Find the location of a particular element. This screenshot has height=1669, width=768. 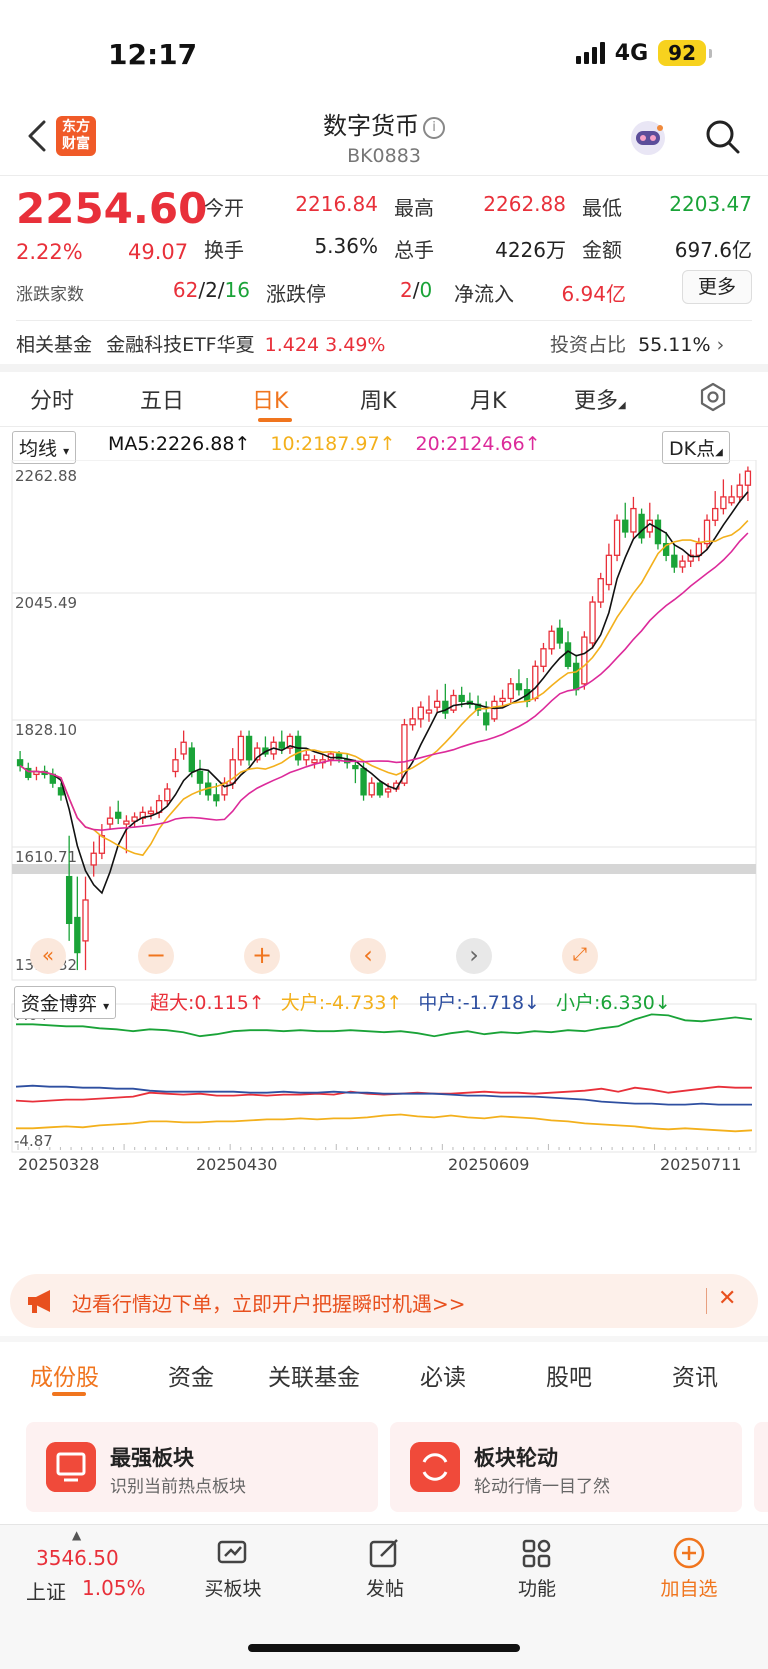

app-logo: 东方 财富 is located at coordinates (76, 136).